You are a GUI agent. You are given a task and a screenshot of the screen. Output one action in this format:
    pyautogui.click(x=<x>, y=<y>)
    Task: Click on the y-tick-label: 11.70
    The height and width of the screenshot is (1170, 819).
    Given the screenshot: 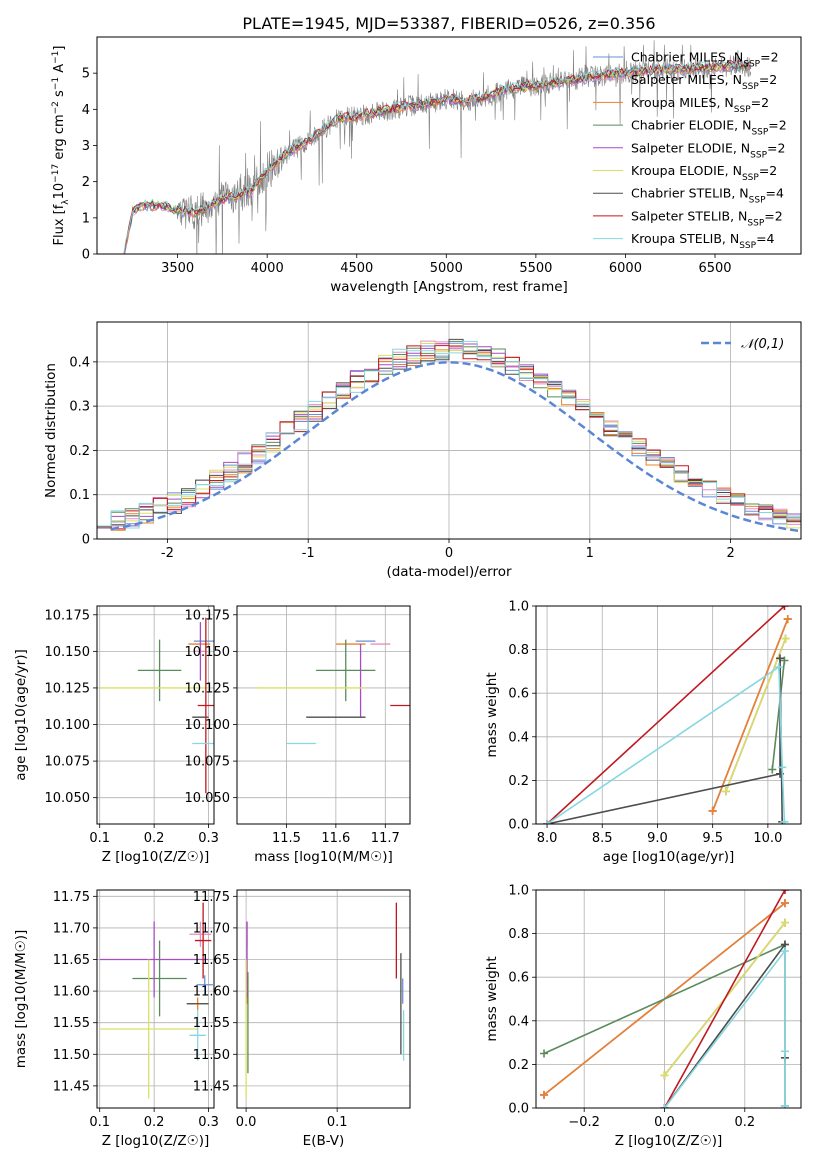 What is the action you would take?
    pyautogui.click(x=211, y=928)
    